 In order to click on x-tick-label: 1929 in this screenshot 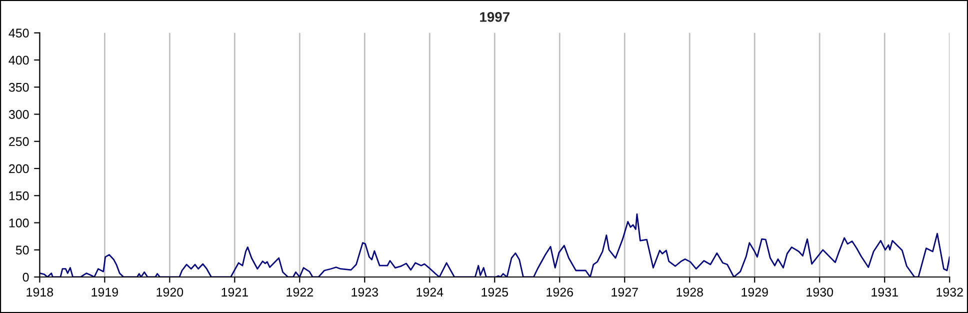, I will do `click(755, 292)`.